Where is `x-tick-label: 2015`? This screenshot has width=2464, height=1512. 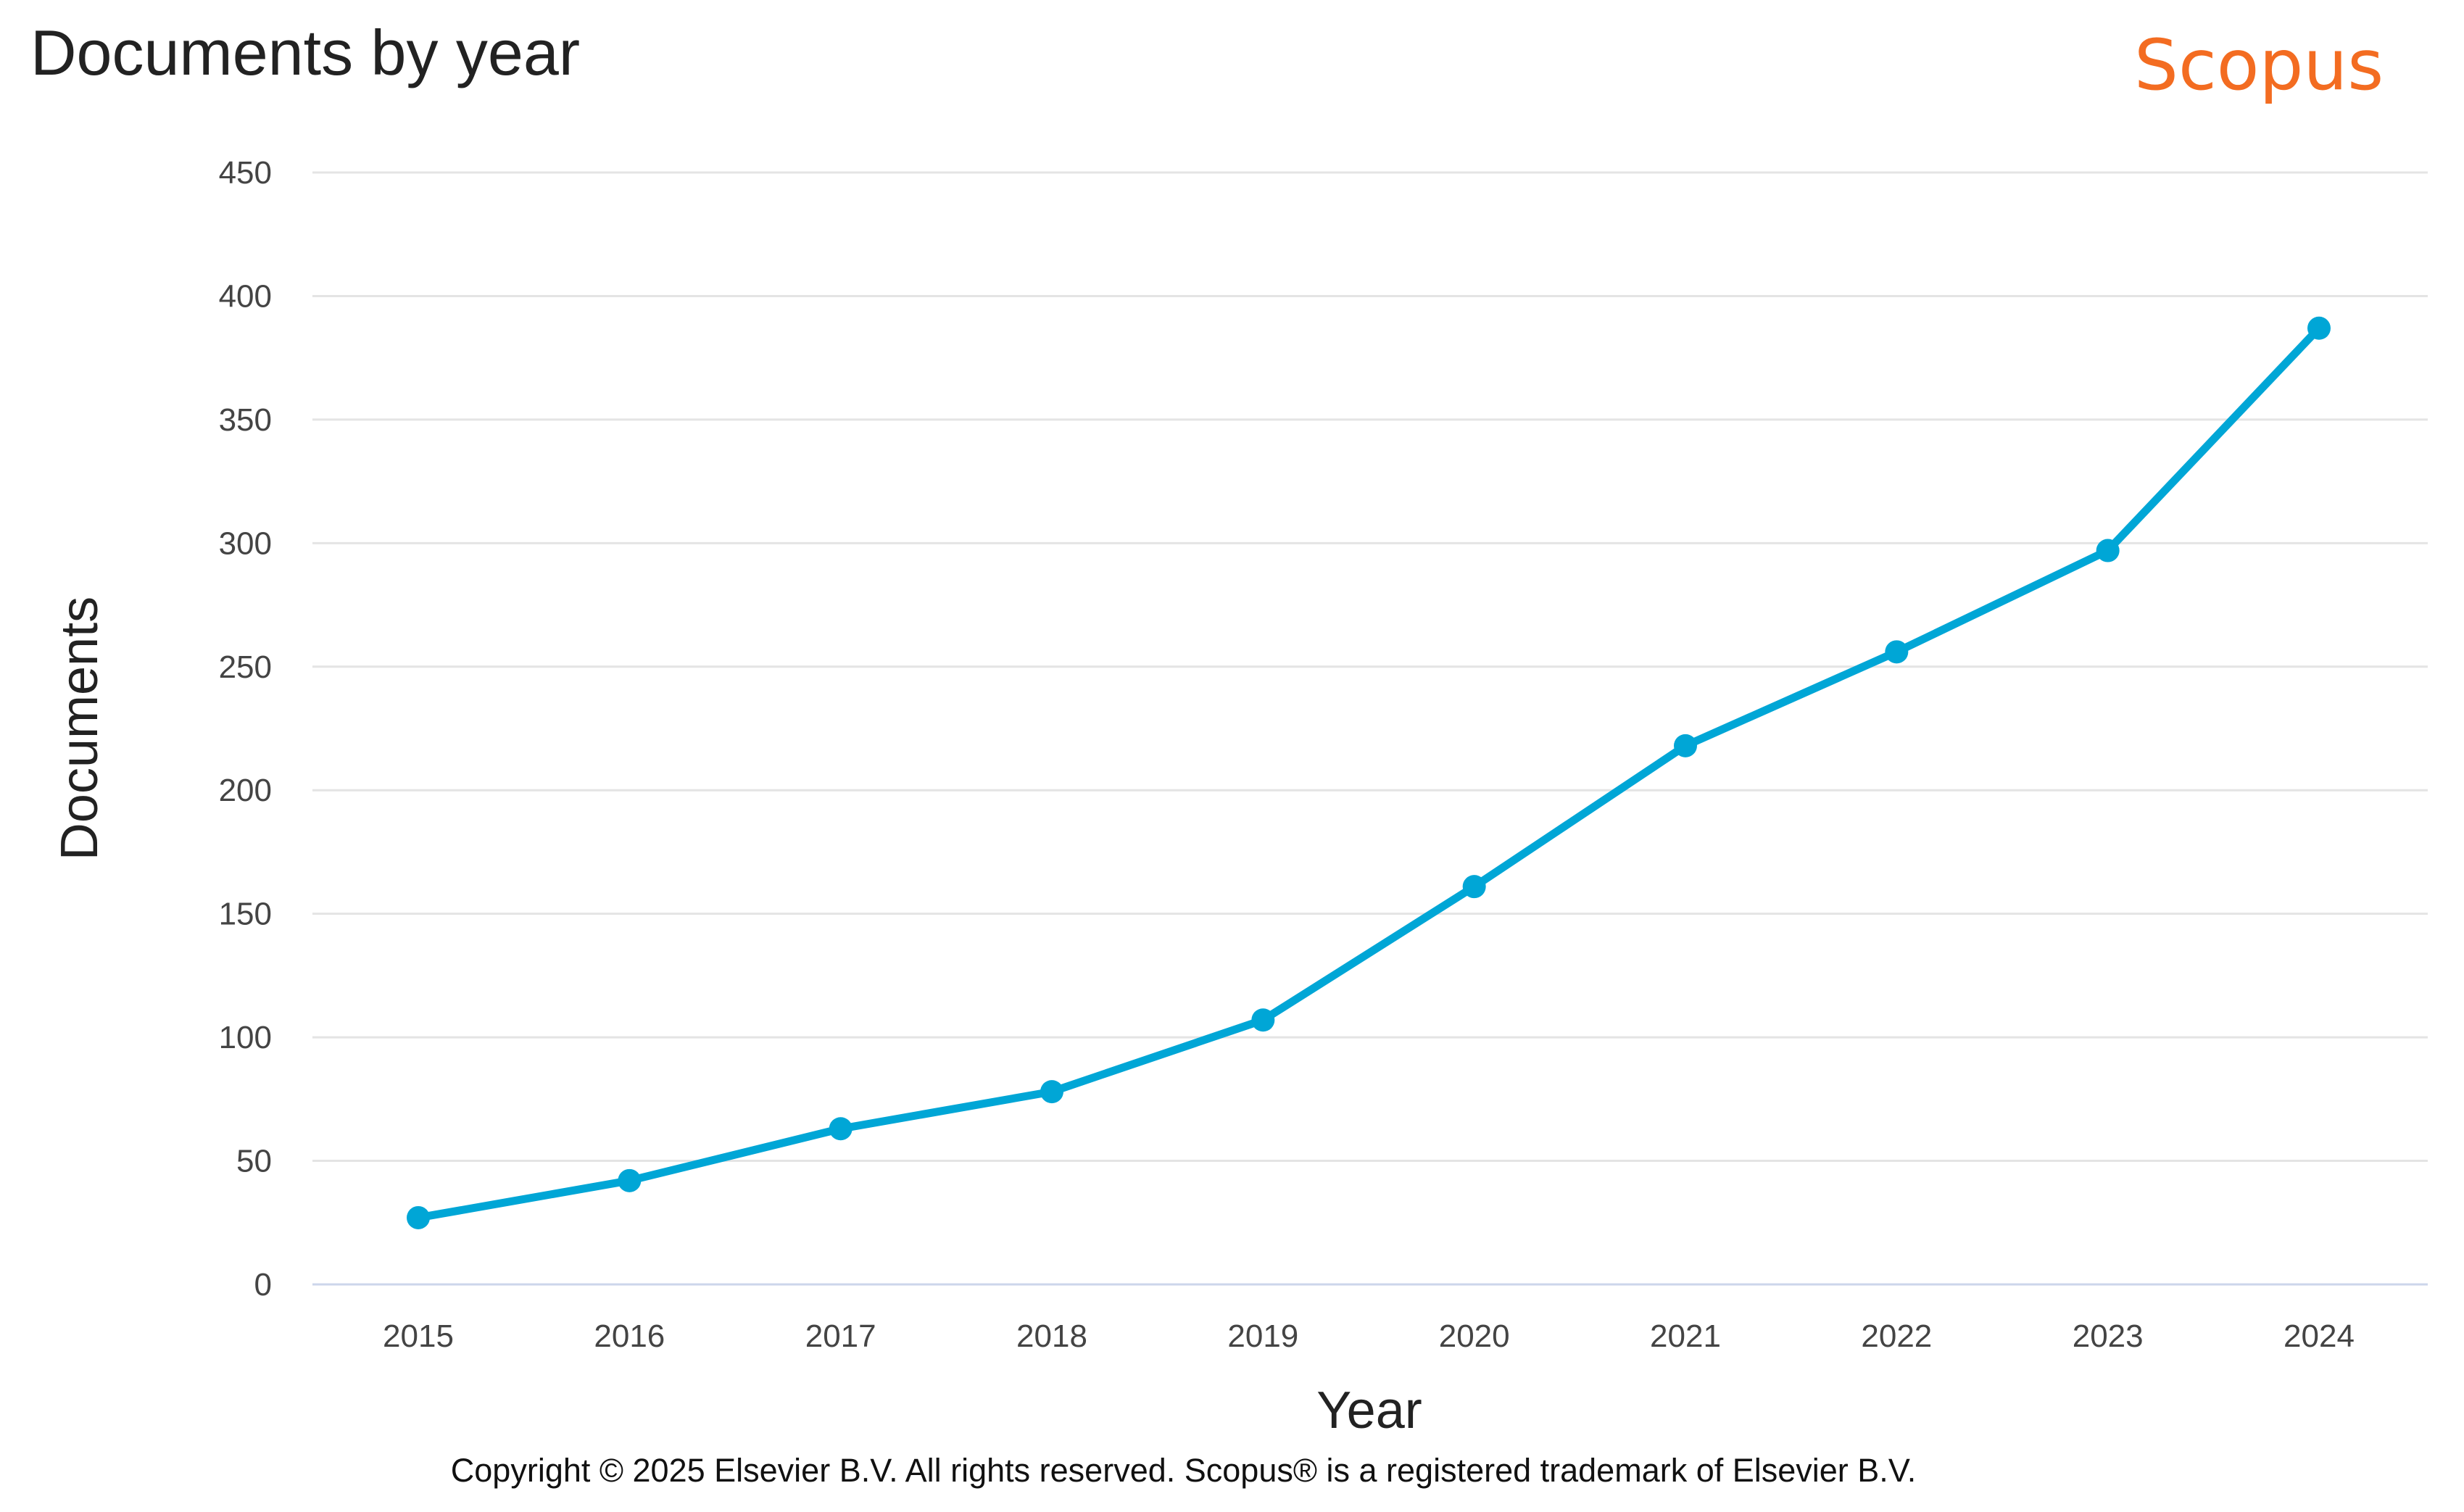
x-tick-label: 2015 is located at coordinates (418, 1336).